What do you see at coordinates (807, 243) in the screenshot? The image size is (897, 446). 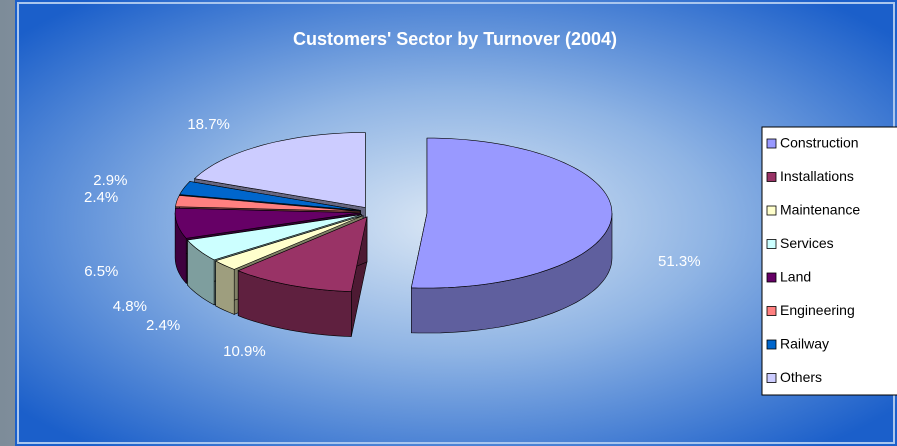 I see `legend-label: Services` at bounding box center [807, 243].